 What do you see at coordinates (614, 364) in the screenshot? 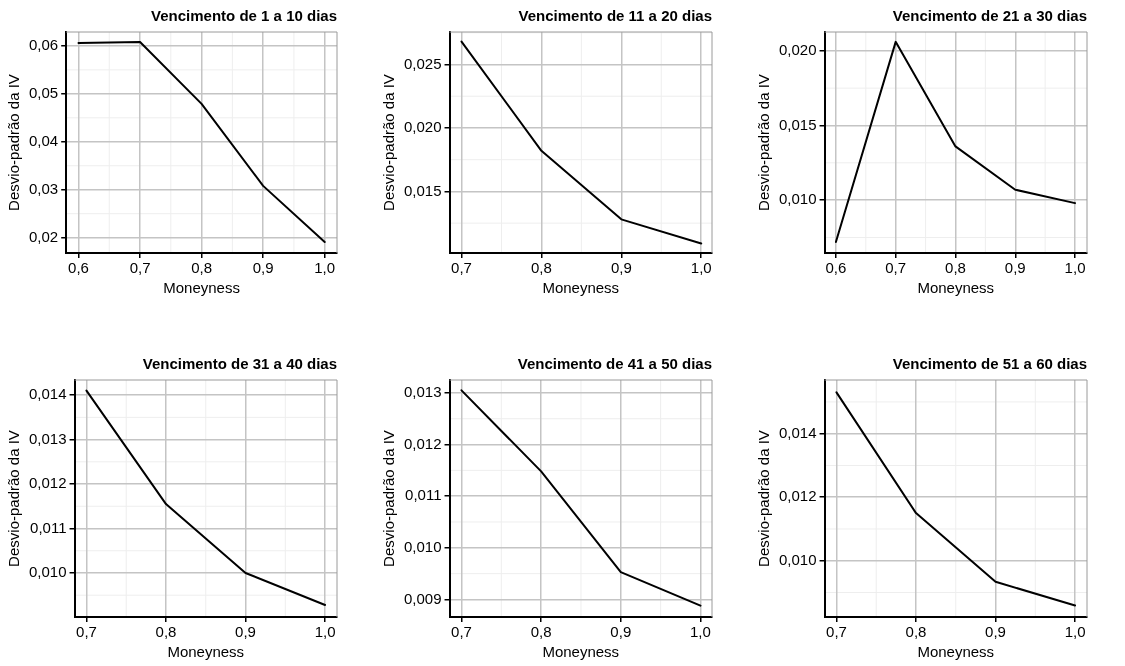
I see `chart-title: Vencimento de 41 a 50 dias` at bounding box center [614, 364].